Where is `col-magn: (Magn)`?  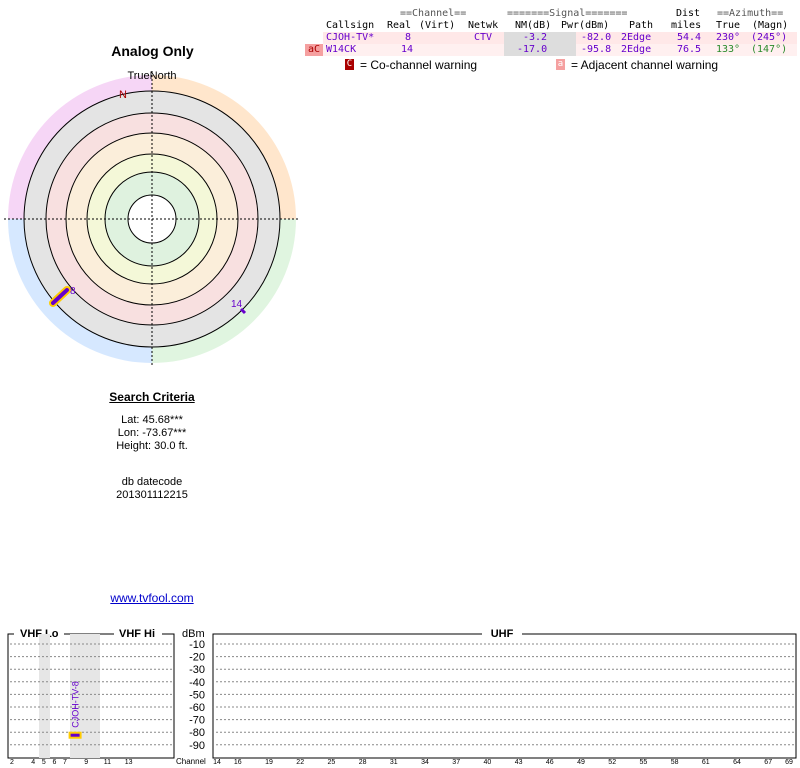 col-magn: (Magn) is located at coordinates (770, 25).